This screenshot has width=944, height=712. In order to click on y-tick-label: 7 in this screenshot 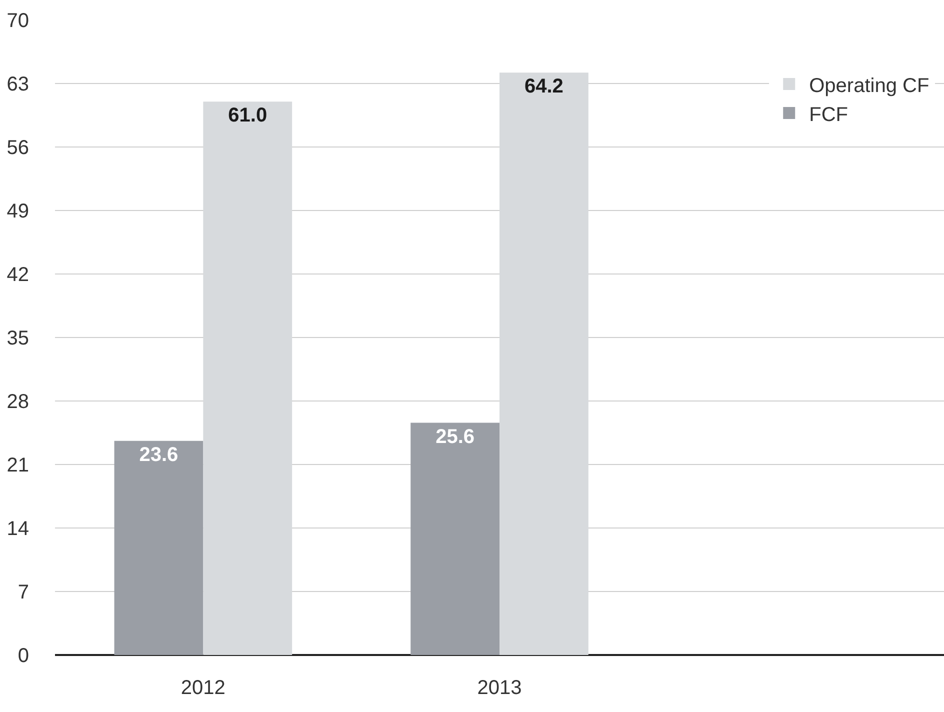, I will do `click(23, 593)`.